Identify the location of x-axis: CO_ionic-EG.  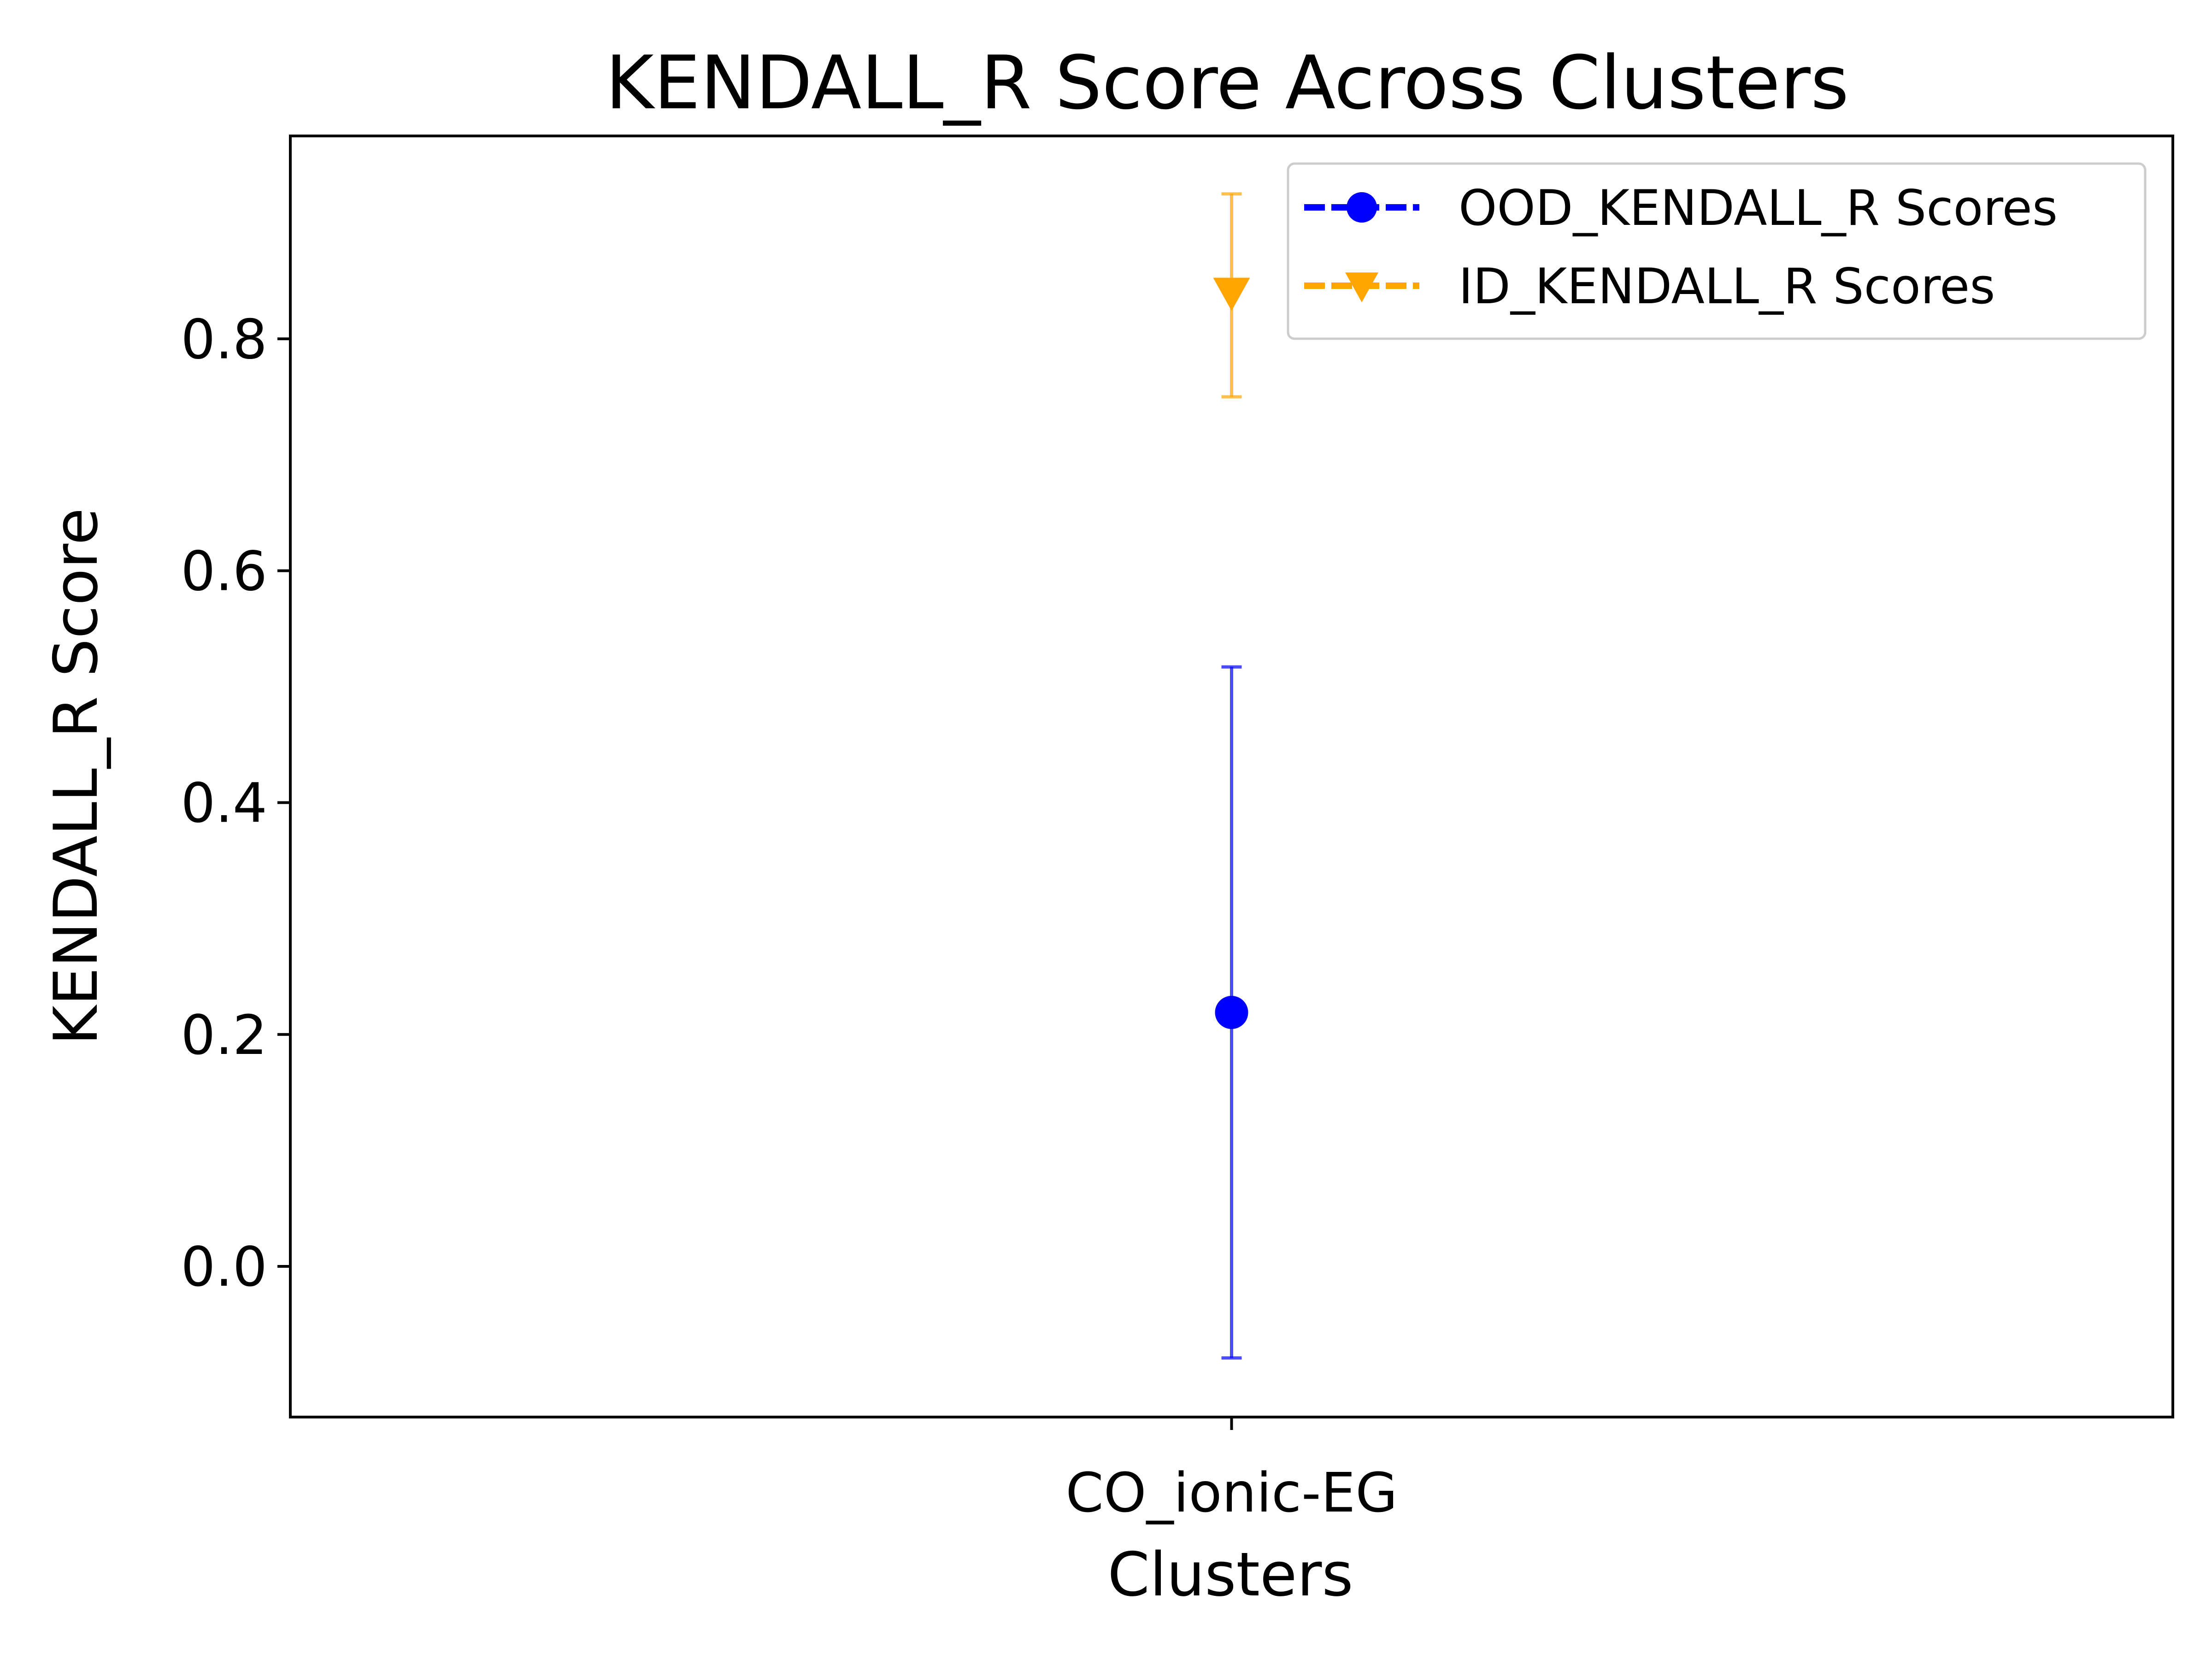
(1231, 1470).